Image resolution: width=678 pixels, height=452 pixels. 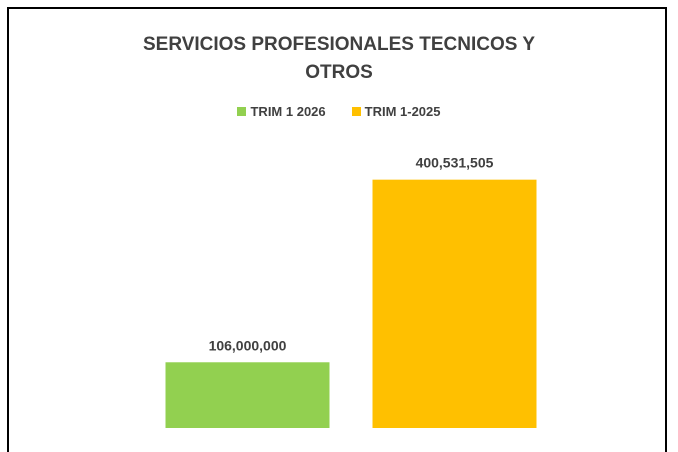 I want to click on legend-label: TRIM 1 2026, so click(x=288, y=111).